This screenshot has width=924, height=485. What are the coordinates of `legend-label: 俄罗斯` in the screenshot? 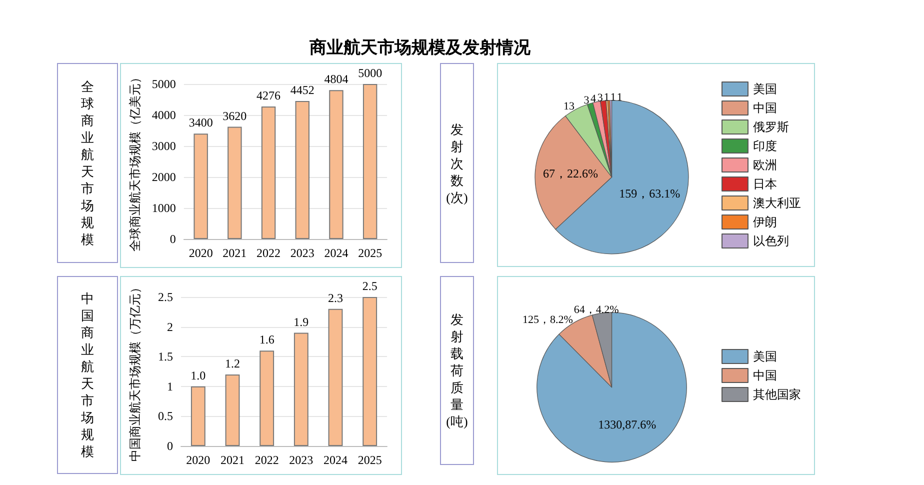 It's located at (771, 127).